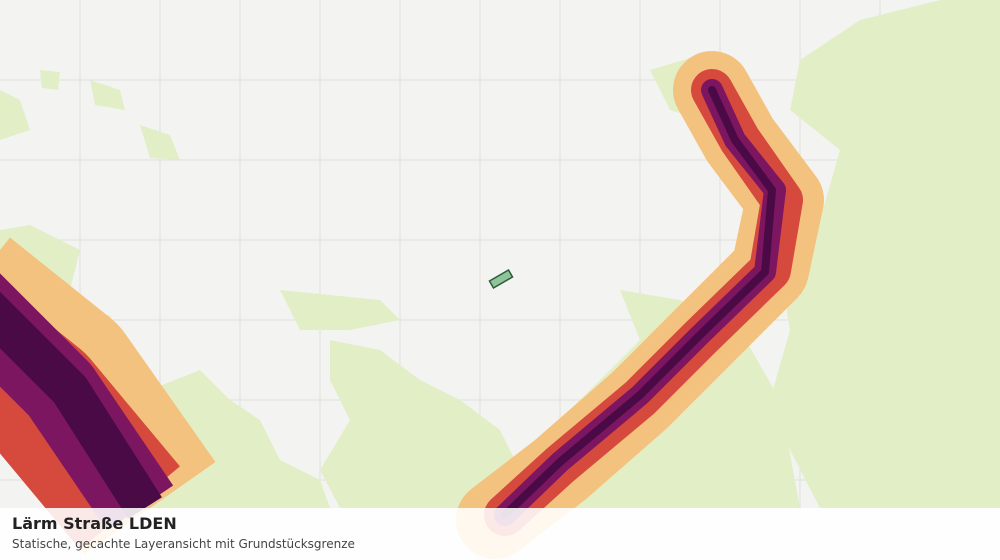 The width and height of the screenshot is (1000, 560). Describe the element at coordinates (108, 396) in the screenshot. I see `road-noise-west` at that location.